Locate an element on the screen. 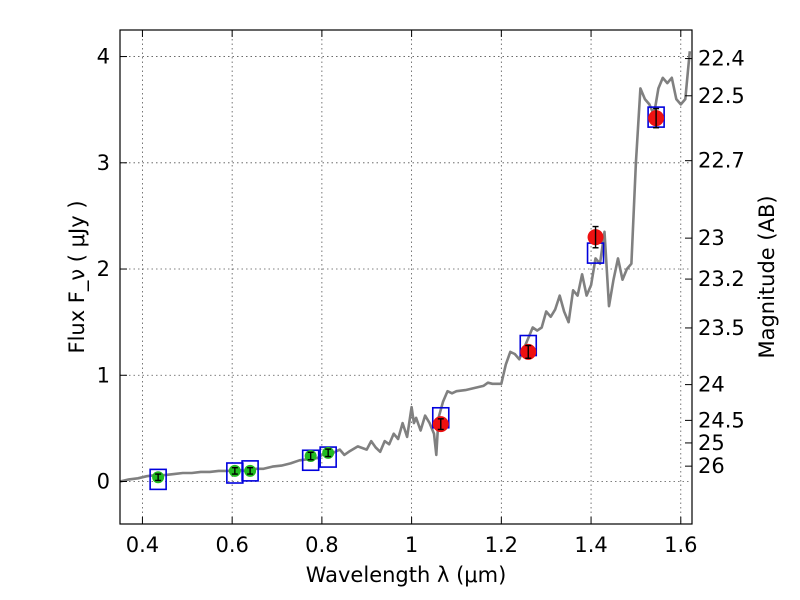 Image resolution: width=800 pixels, height=600 pixels. magnitude-tick-label: 23 is located at coordinates (711, 238).